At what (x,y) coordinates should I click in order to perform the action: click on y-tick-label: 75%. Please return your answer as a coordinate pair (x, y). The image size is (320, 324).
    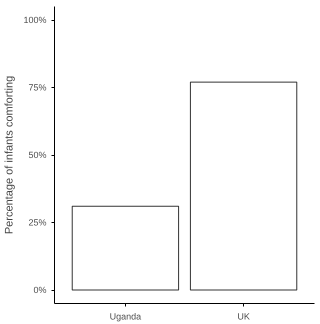
    Looking at the image, I should click on (37, 87).